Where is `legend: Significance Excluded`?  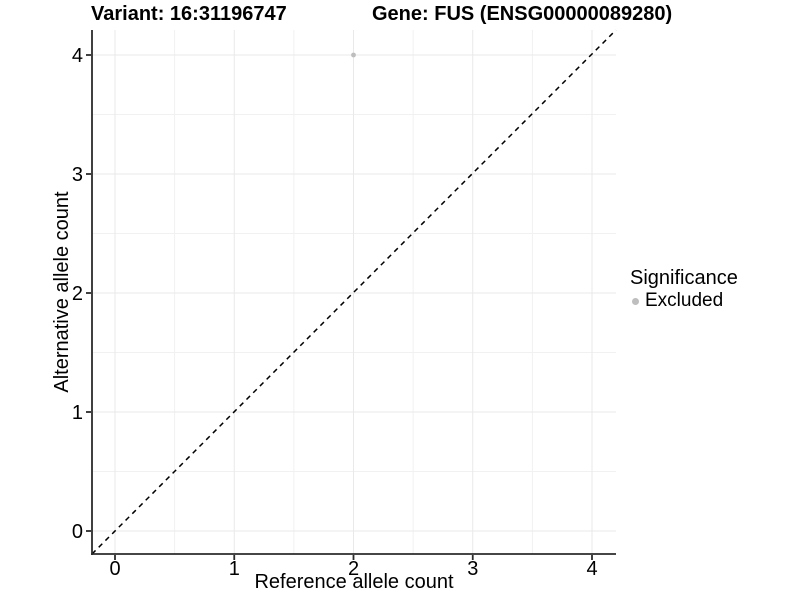 legend: Significance Excluded is located at coordinates (684, 289).